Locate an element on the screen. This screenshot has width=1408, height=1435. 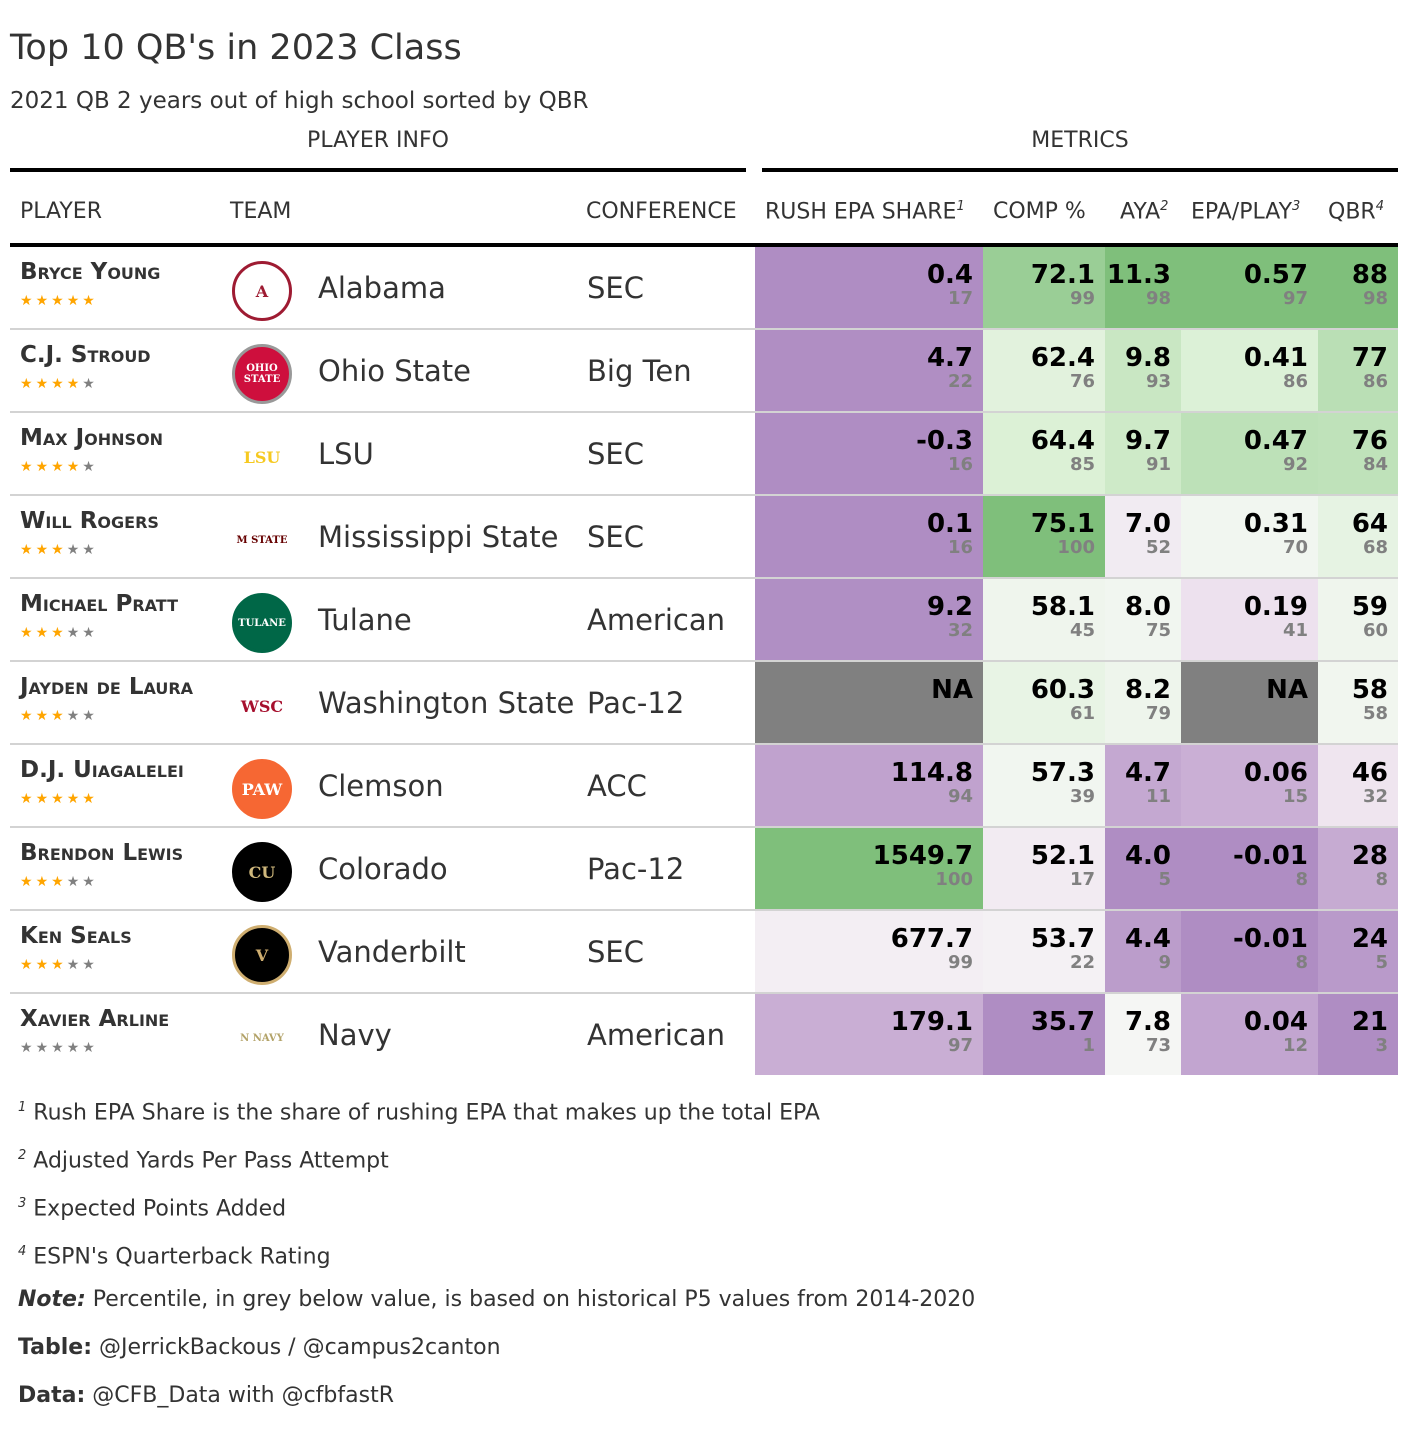
metric-percentile: 22 is located at coordinates (1082, 962).